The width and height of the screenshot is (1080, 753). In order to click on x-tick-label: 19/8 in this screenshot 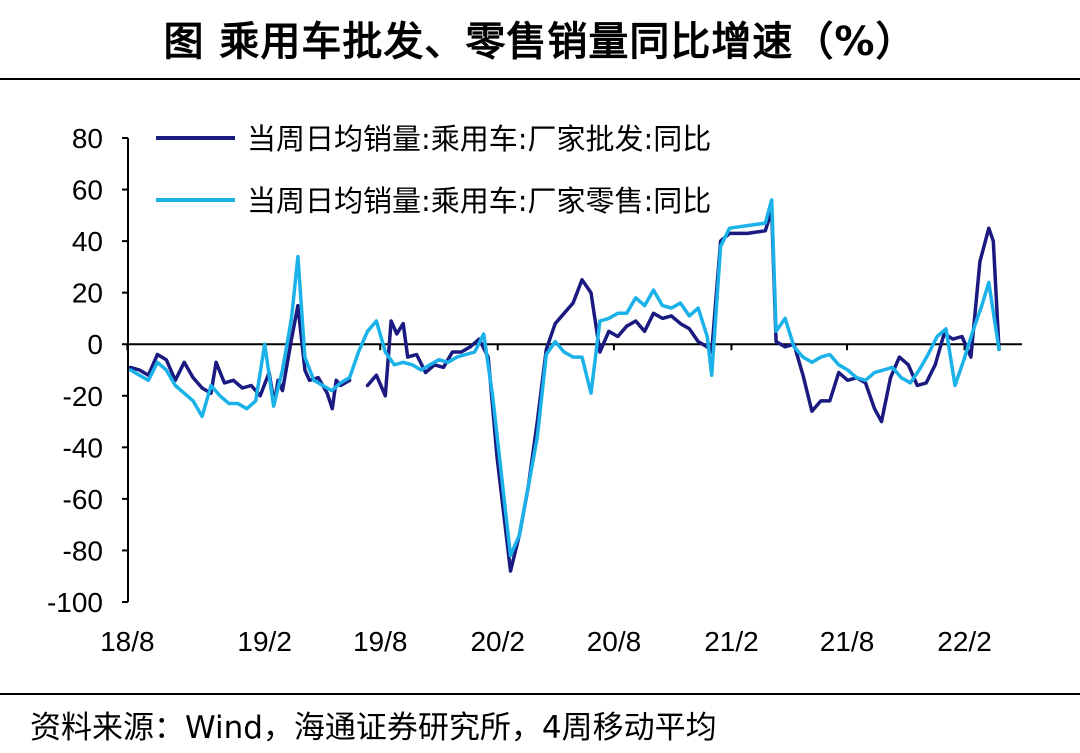, I will do `click(380, 641)`.